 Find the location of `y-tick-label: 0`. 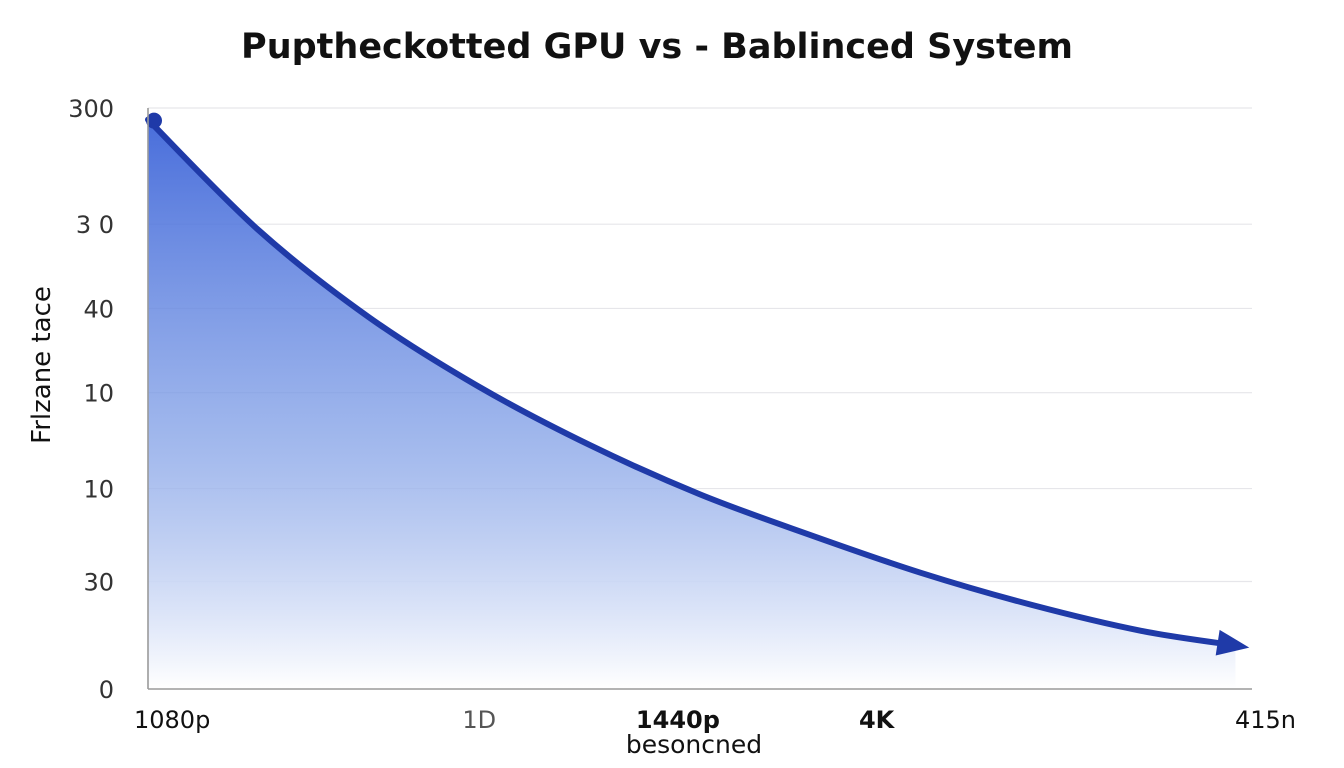

y-tick-label: 0 is located at coordinates (106, 690).